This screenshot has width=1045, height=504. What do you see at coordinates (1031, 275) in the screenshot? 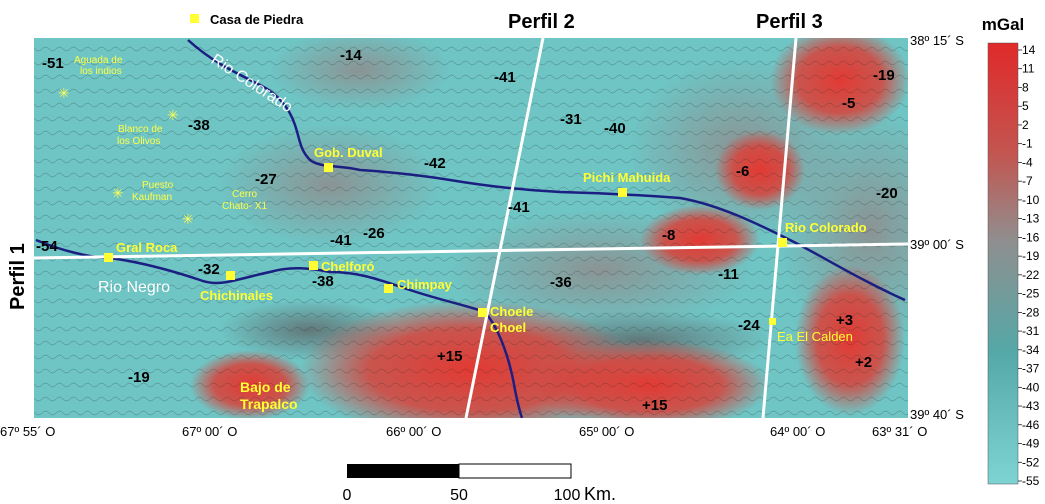
I see `colorbar-tick-label: -22` at bounding box center [1031, 275].